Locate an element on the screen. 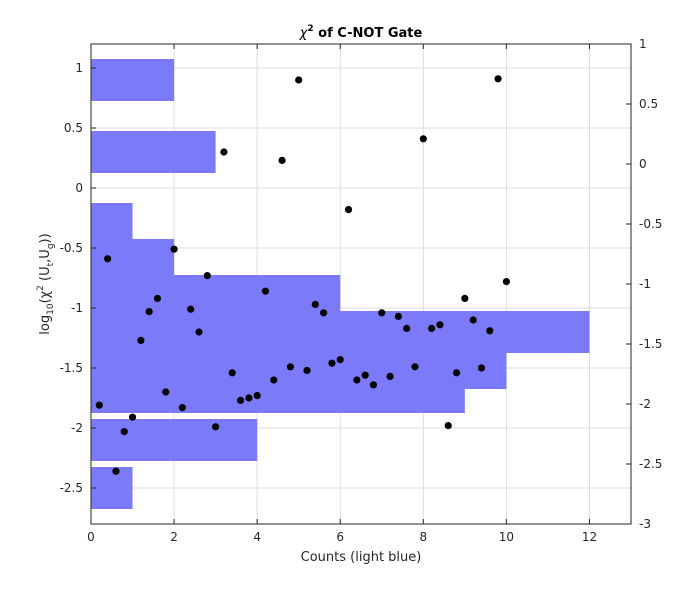 This screenshot has height=590, width=698. right-y-tick-label: -0.5 is located at coordinates (650, 224).